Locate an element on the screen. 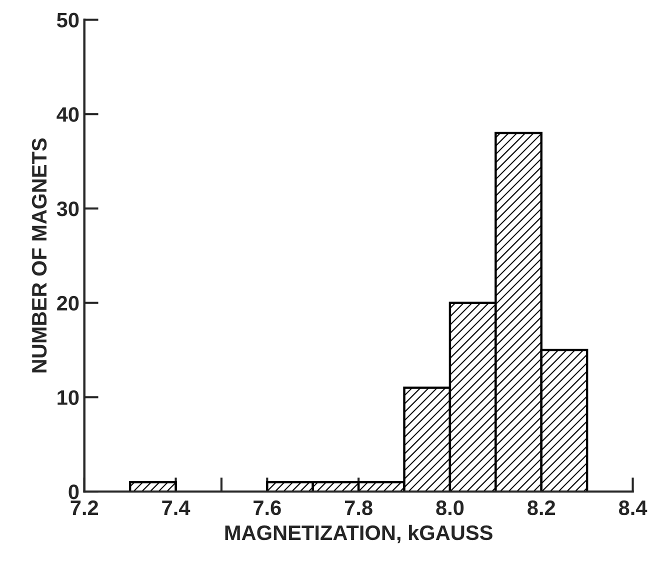 The width and height of the screenshot is (649, 565). y-tick-label: 20 is located at coordinates (68, 303).